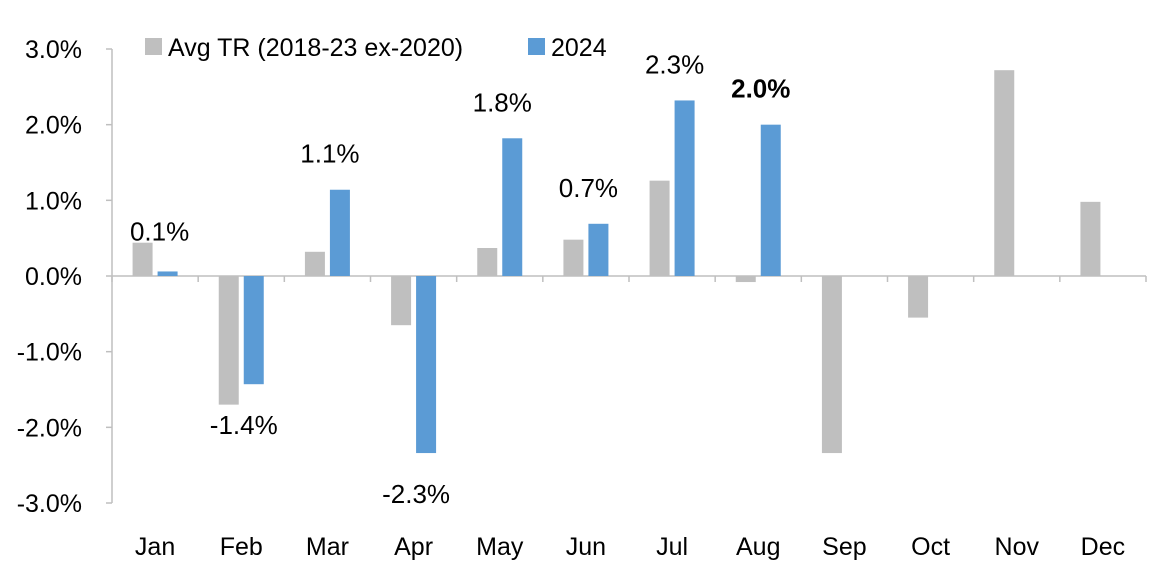 Image resolution: width=1152 pixels, height=570 pixels. What do you see at coordinates (487, 262) in the screenshot?
I see `bar-avg-may` at bounding box center [487, 262].